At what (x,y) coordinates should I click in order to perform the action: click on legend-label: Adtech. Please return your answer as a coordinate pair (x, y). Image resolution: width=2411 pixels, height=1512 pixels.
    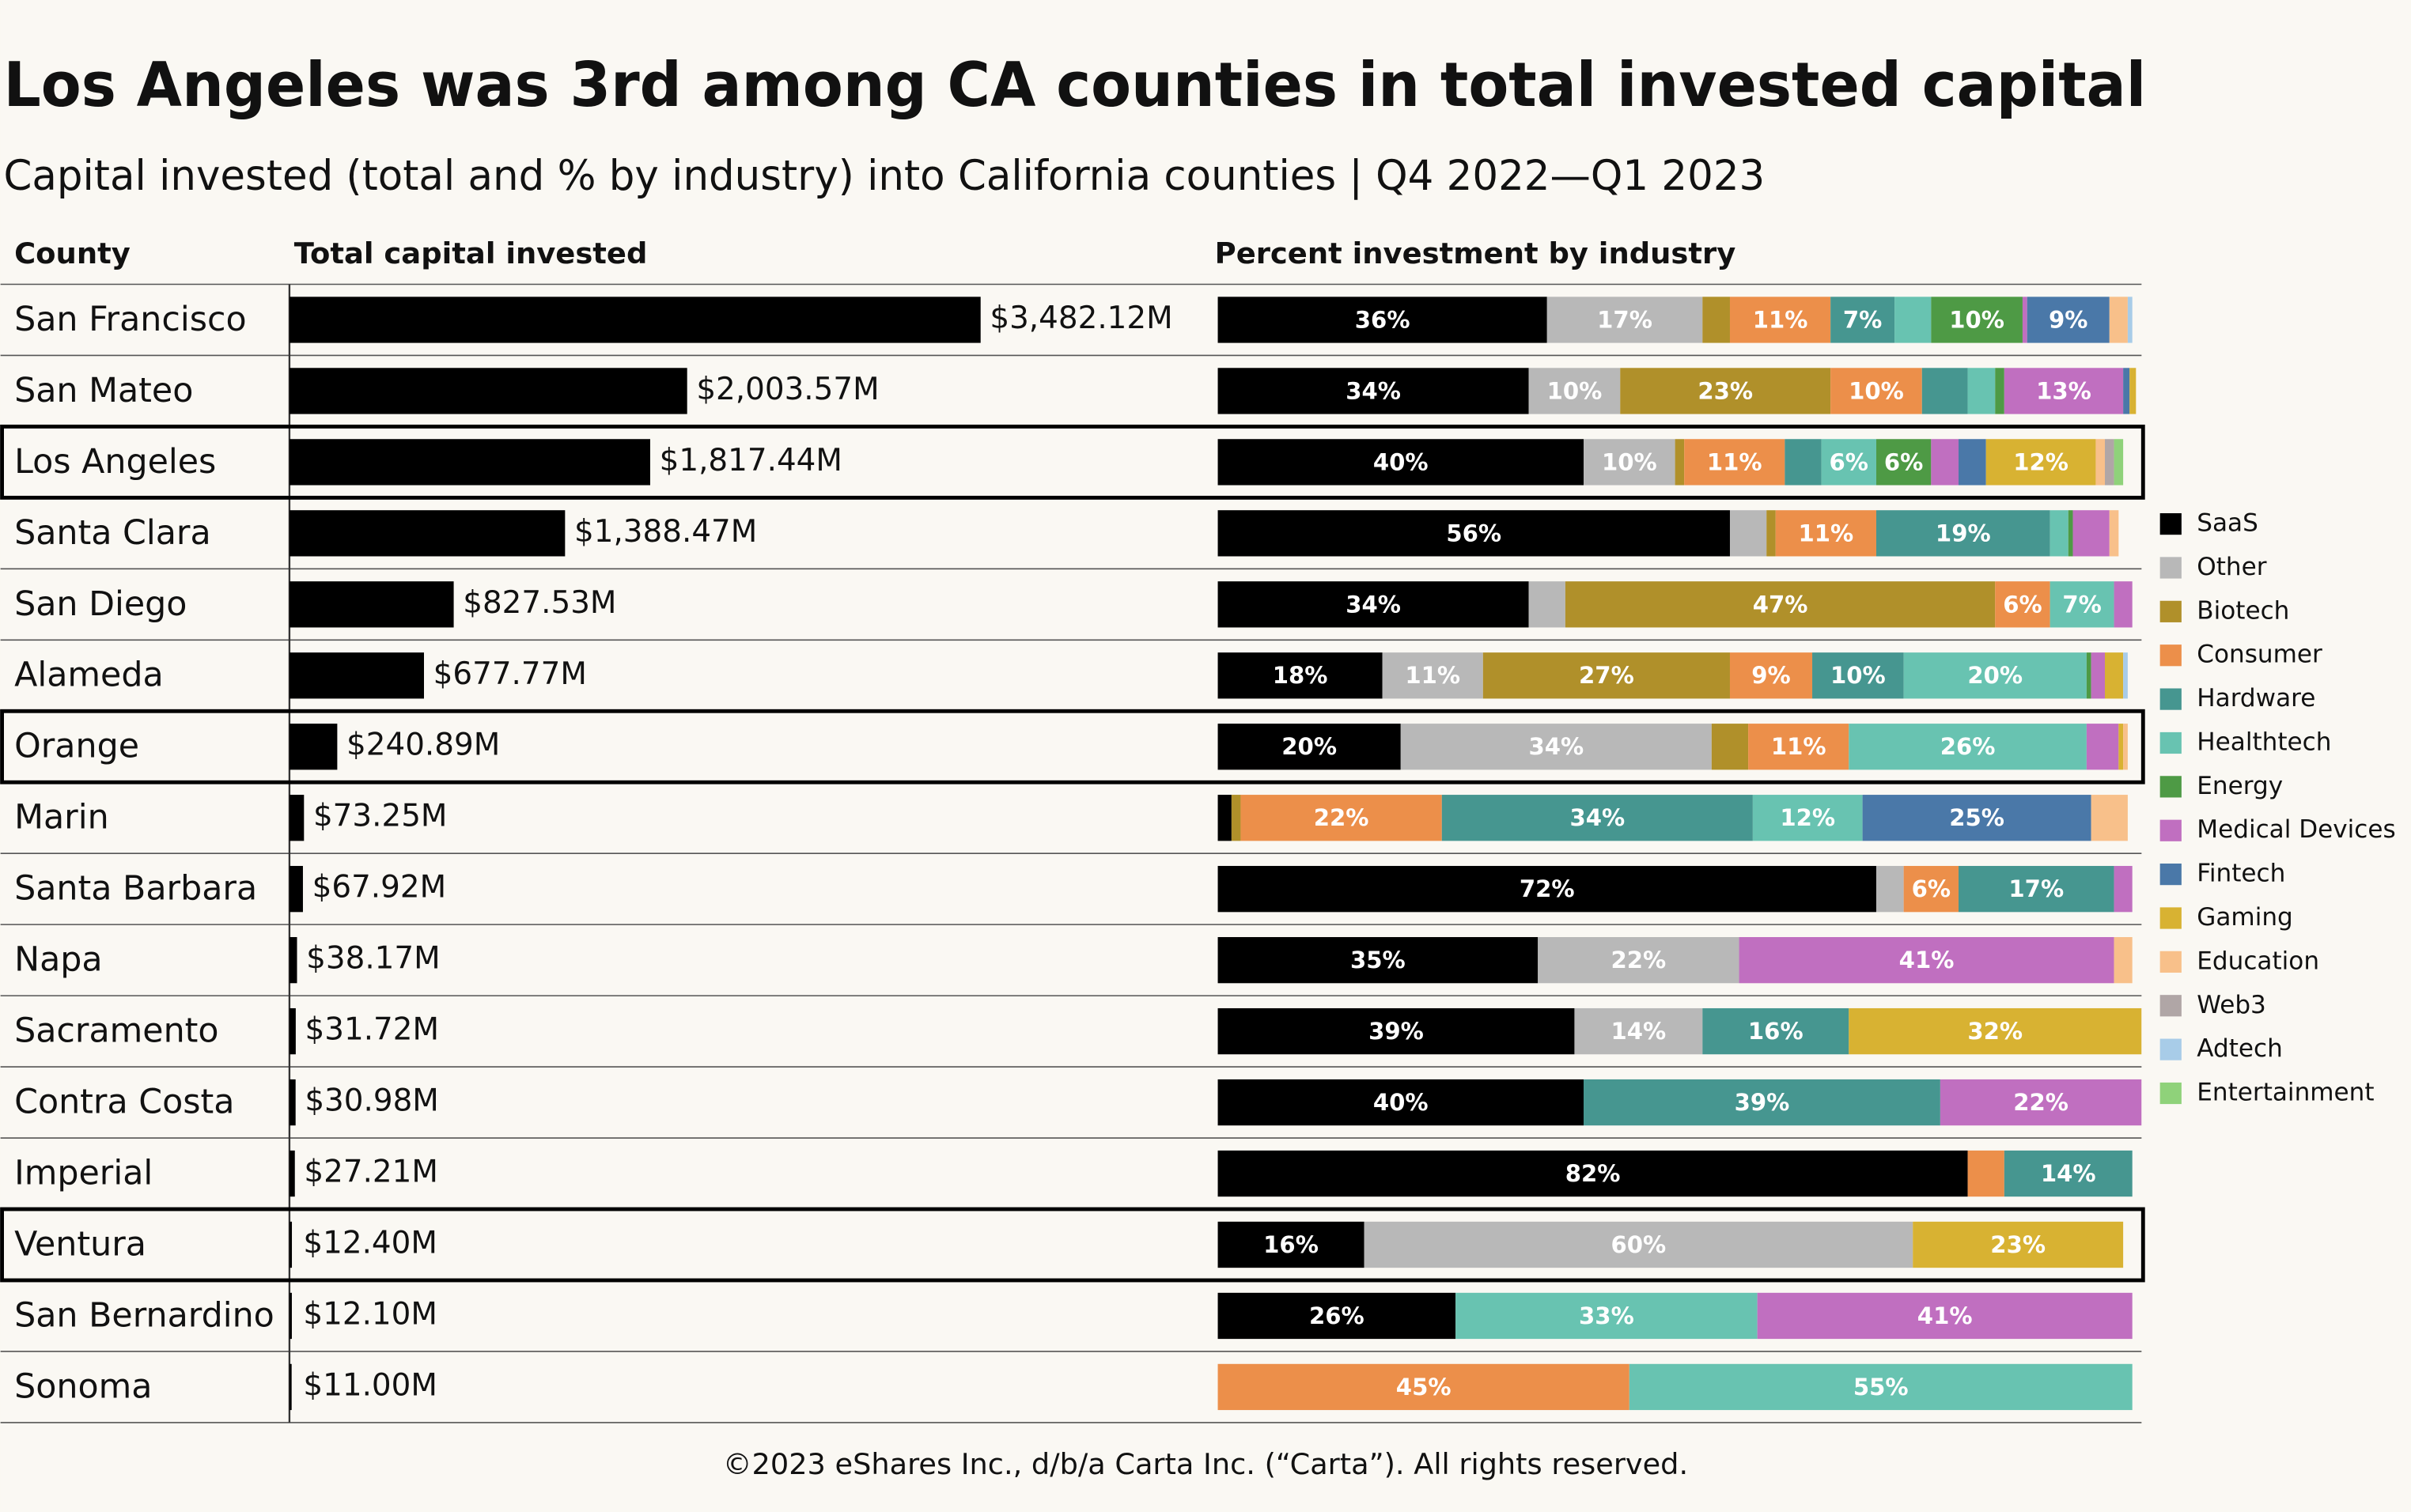
    Looking at the image, I should click on (2240, 1049).